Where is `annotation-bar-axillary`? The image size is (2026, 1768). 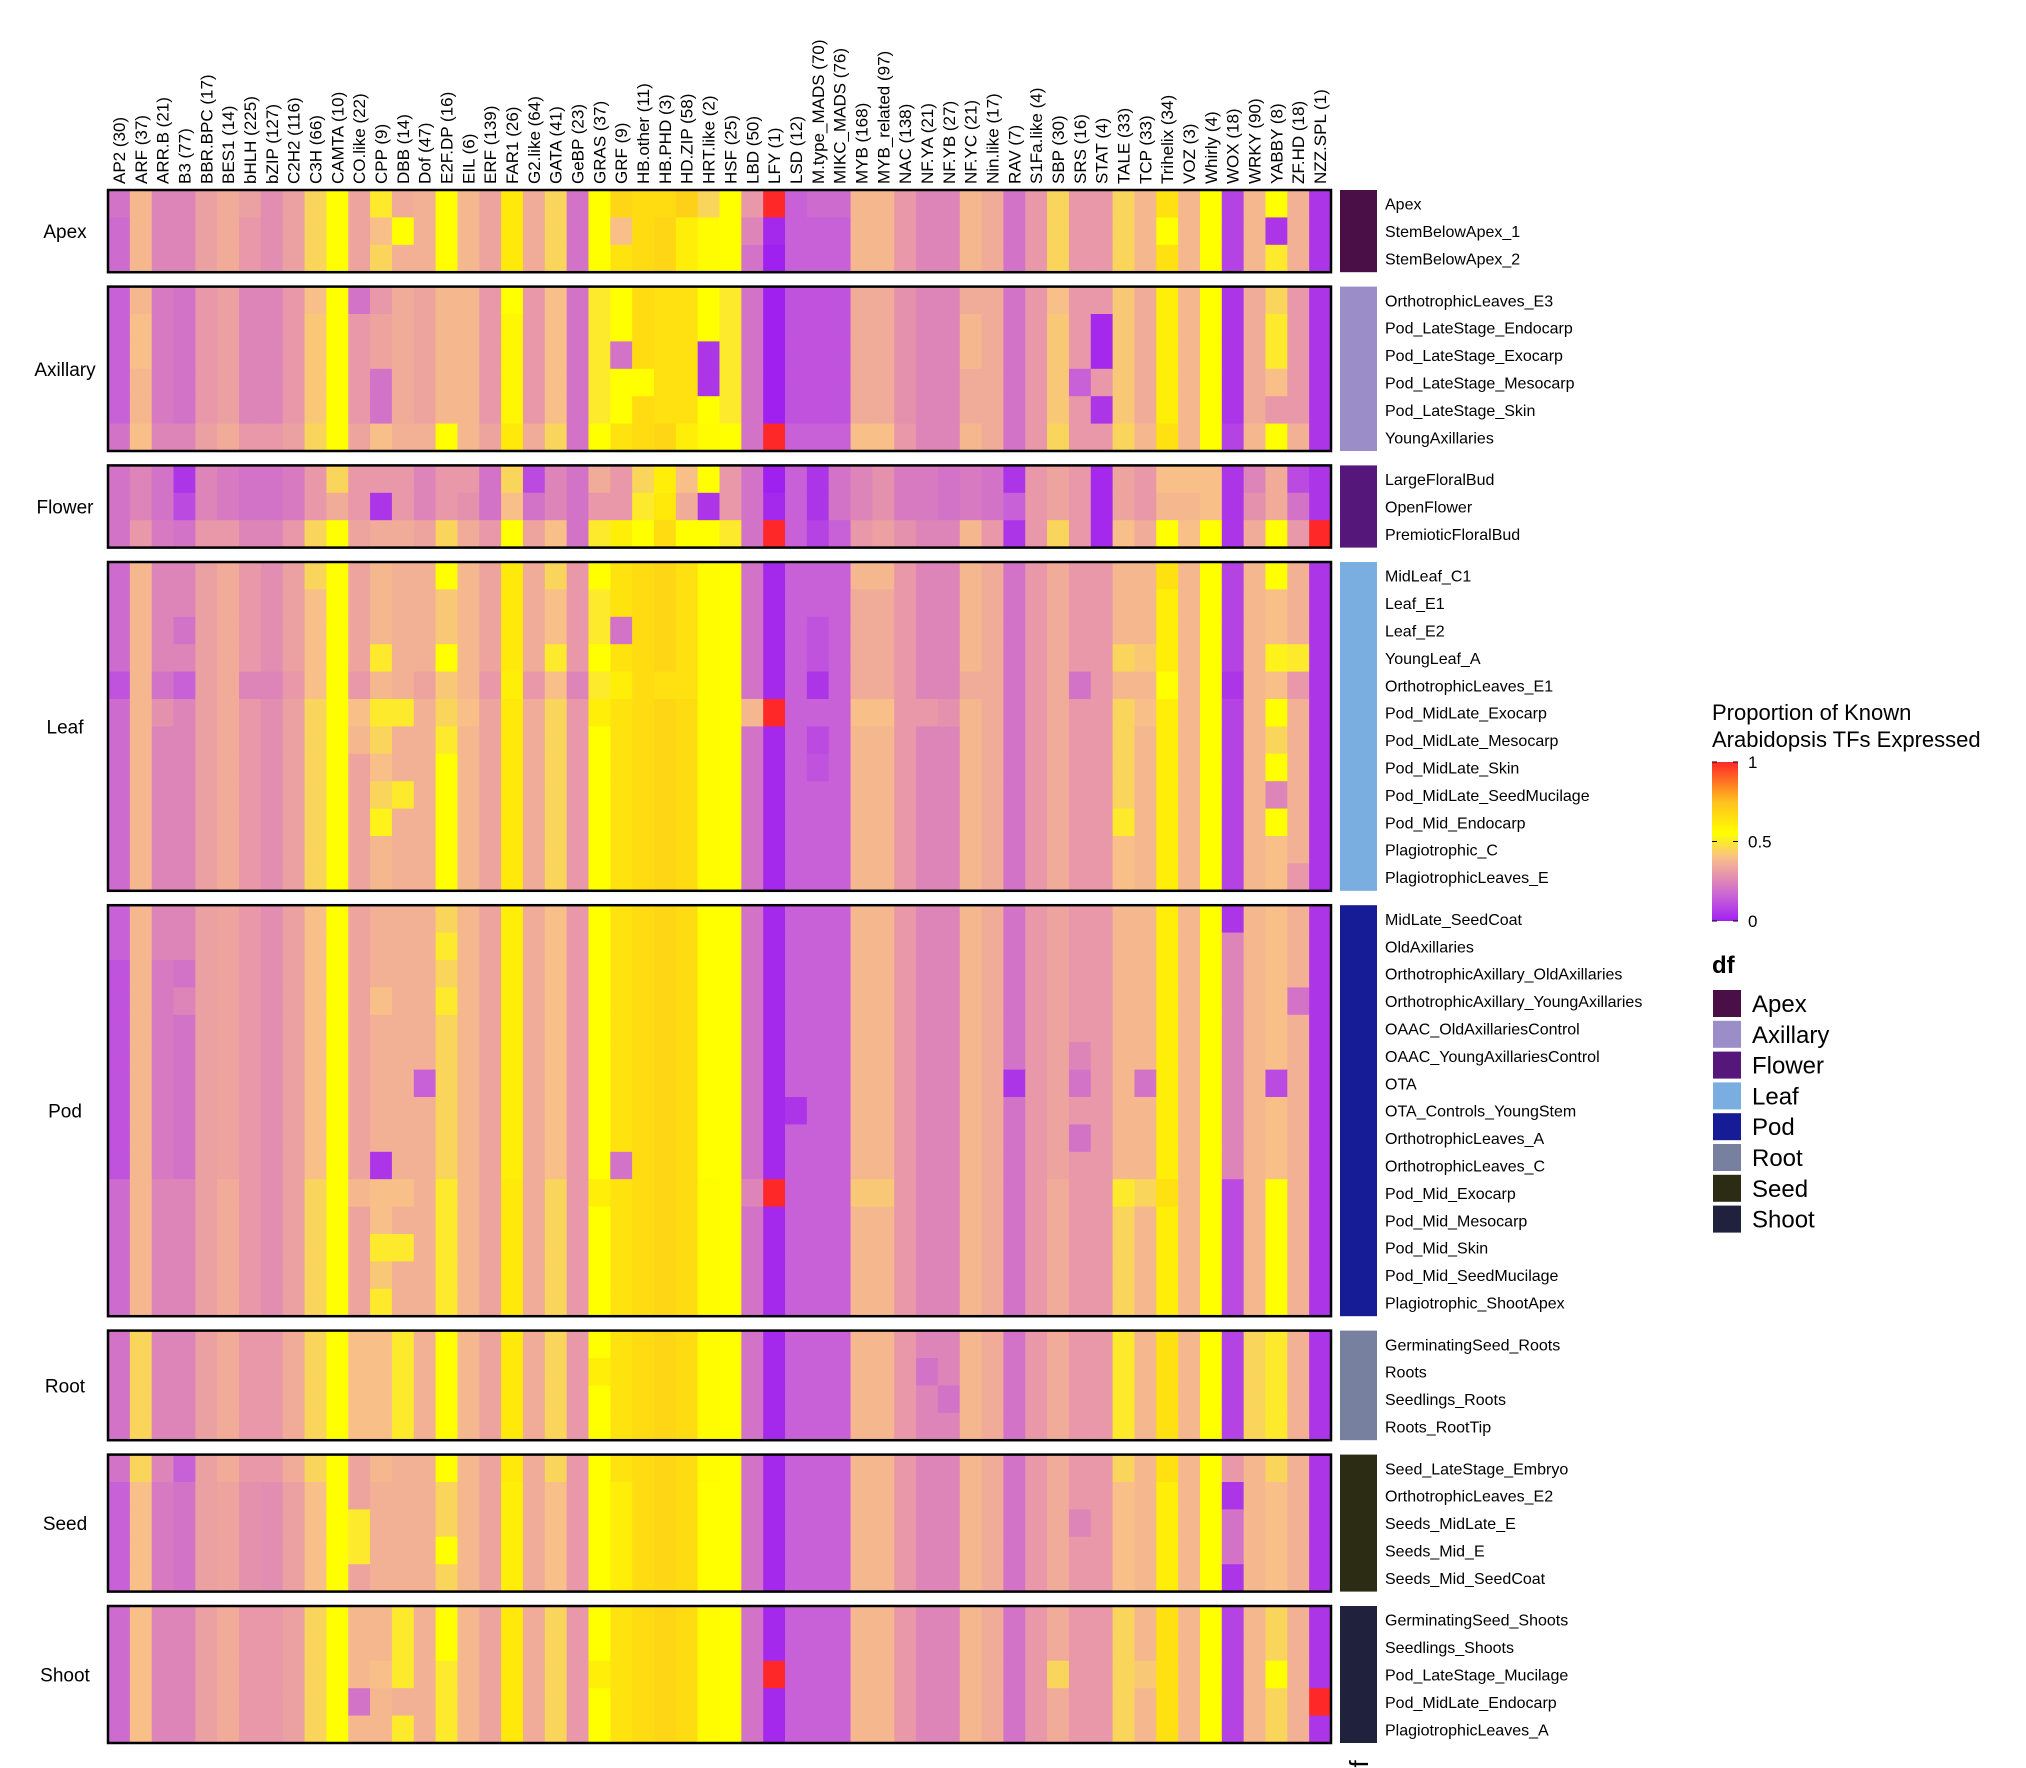 annotation-bar-axillary is located at coordinates (1358, 368).